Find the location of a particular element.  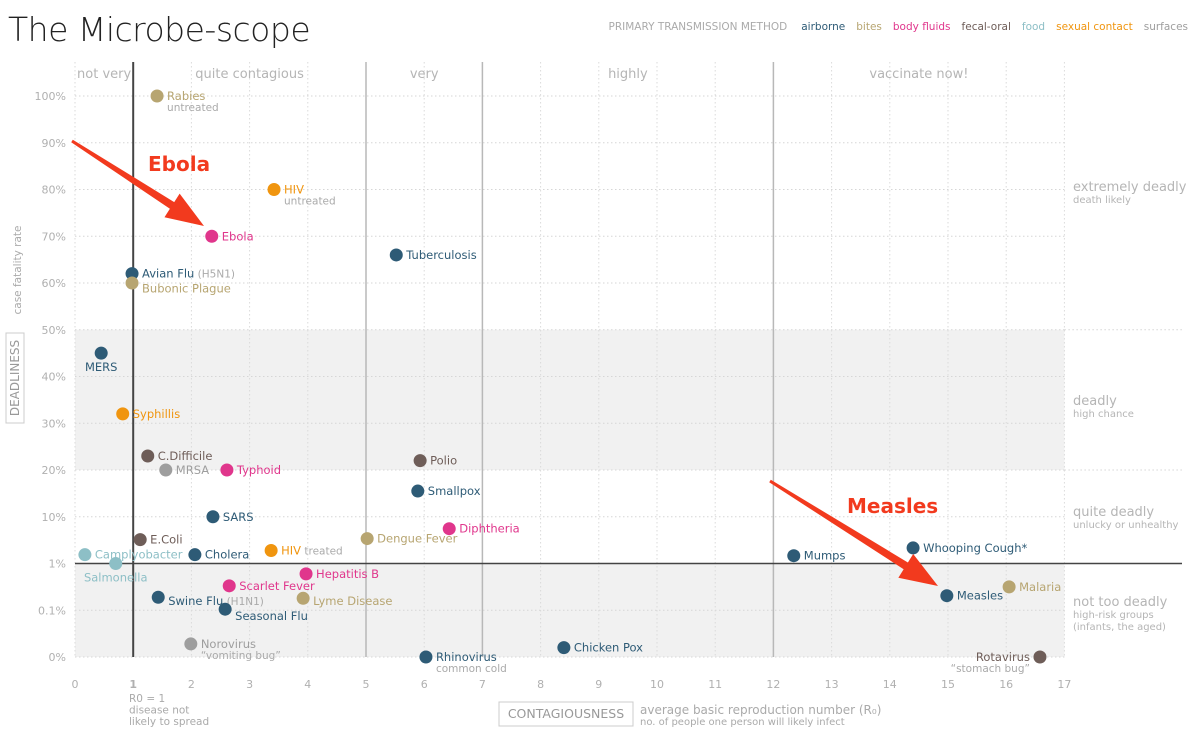

page-title: The Microbe-scope is located at coordinates (159, 29).